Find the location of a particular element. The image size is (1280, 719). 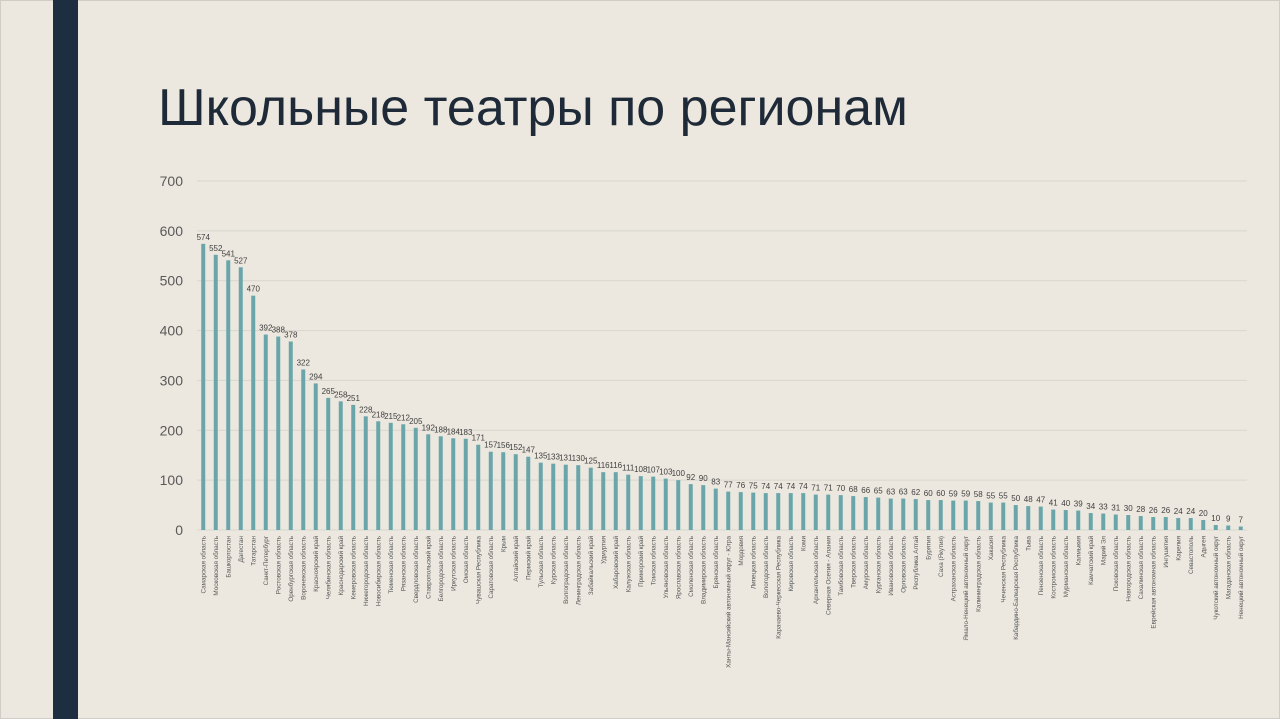

y-tick-label: 400 is located at coordinates (172, 331).